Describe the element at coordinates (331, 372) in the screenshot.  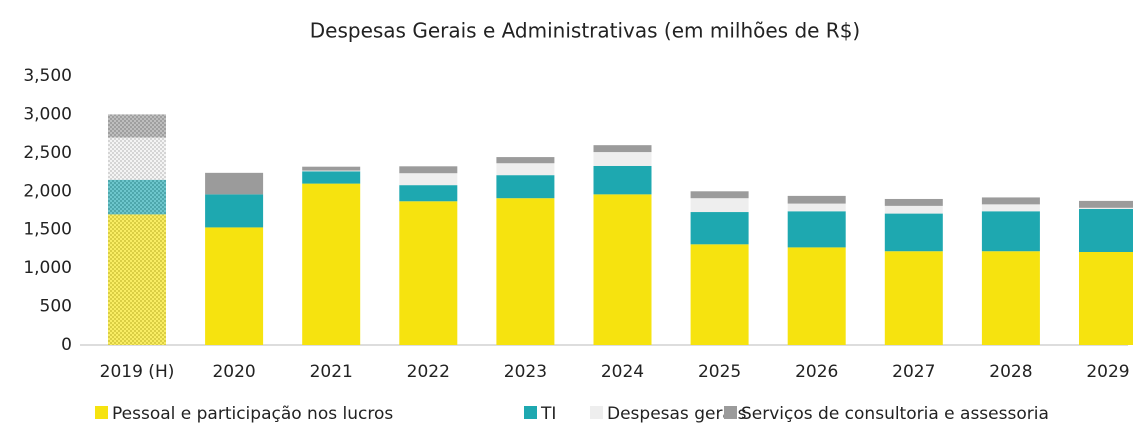
I see `x-tick-label: 2021` at that location.